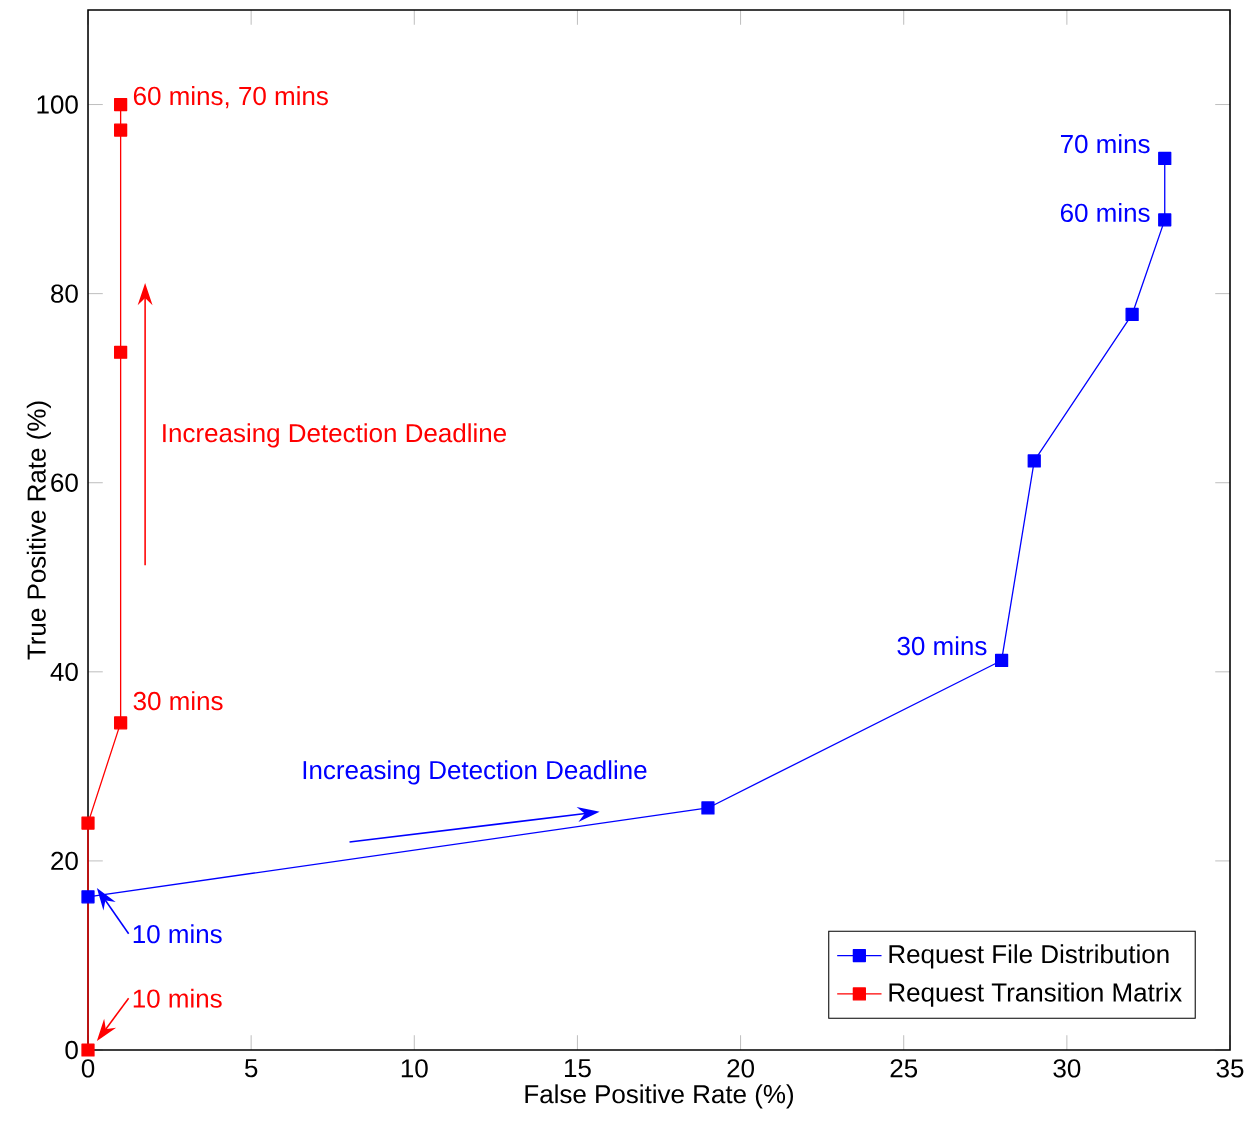  Describe the element at coordinates (57, 104) in the screenshot. I see `y-tick-label: 100` at that location.